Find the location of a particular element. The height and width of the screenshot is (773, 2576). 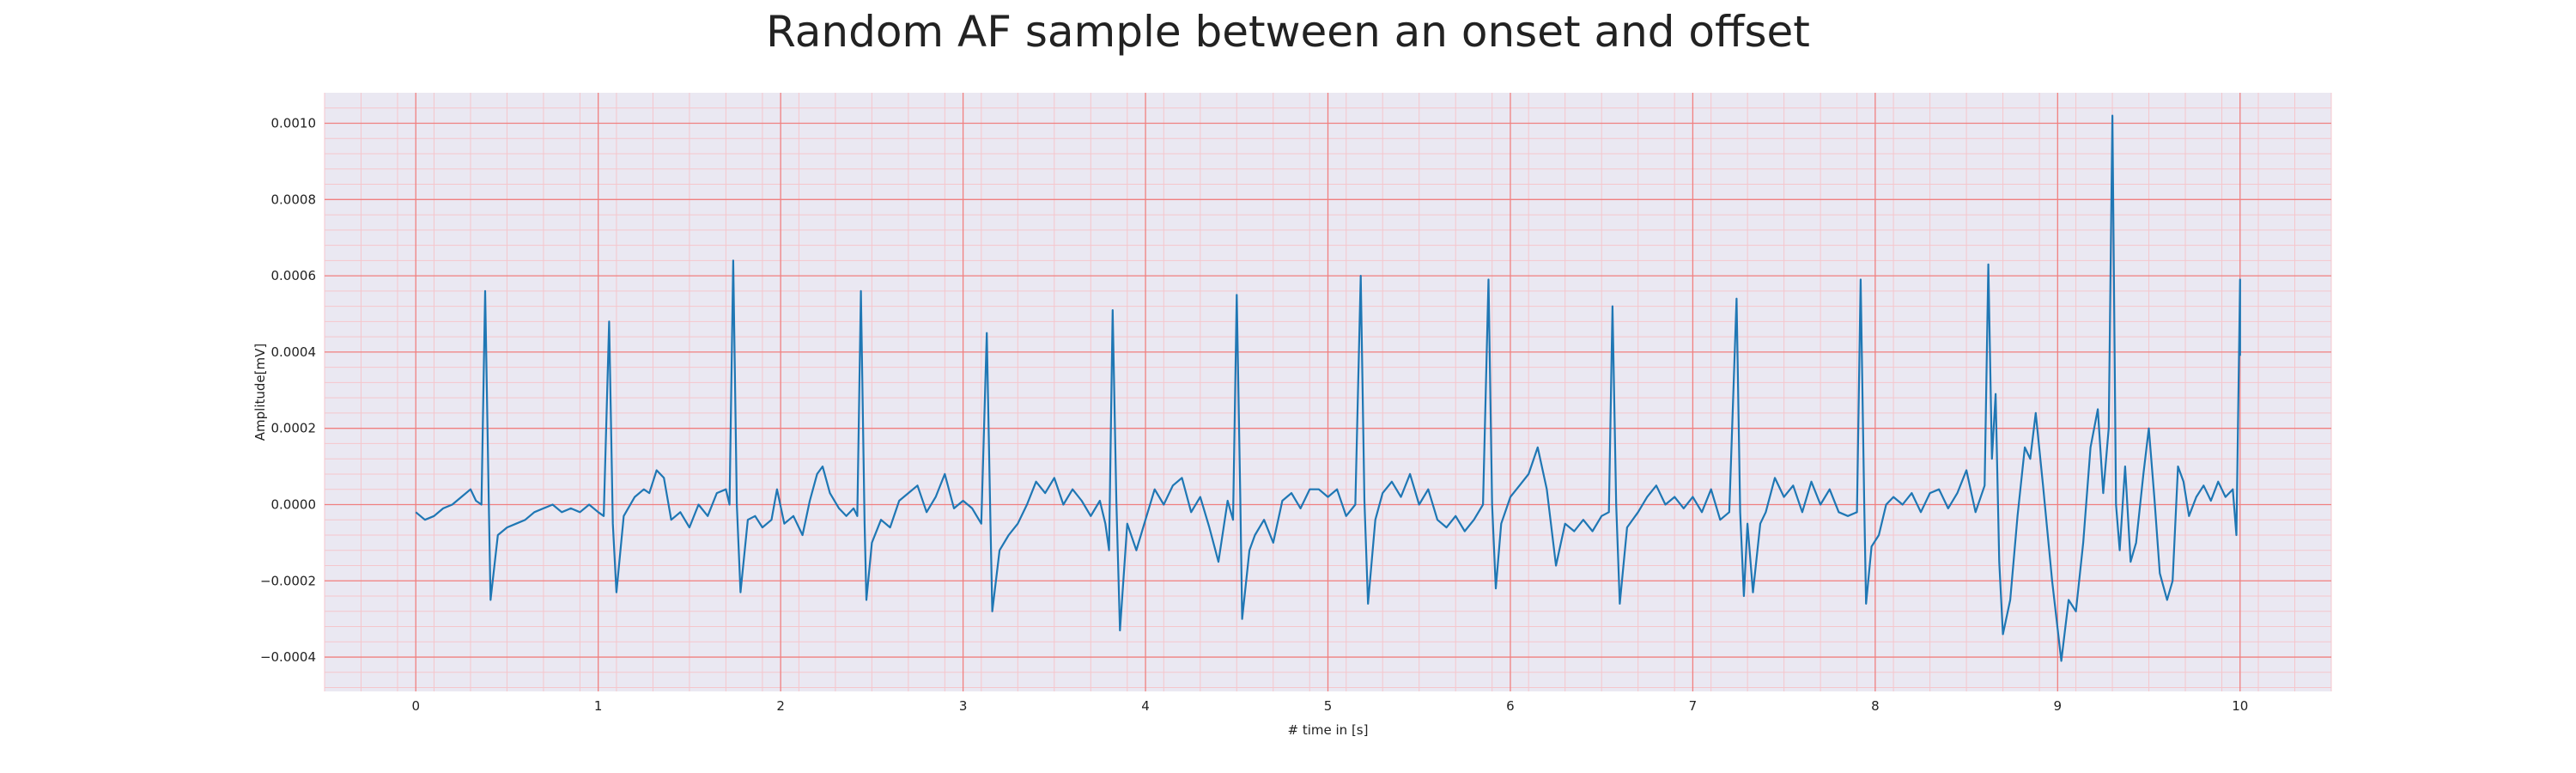

x-axis-label: # time in [s] is located at coordinates (1328, 730).